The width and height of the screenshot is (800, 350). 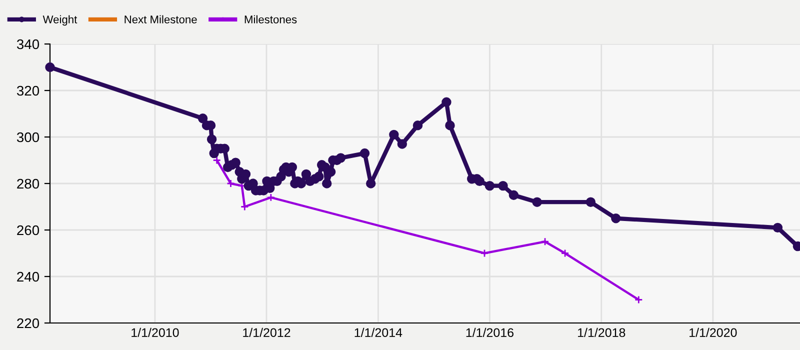 What do you see at coordinates (28, 44) in the screenshot?
I see `y-tick-label: 340` at bounding box center [28, 44].